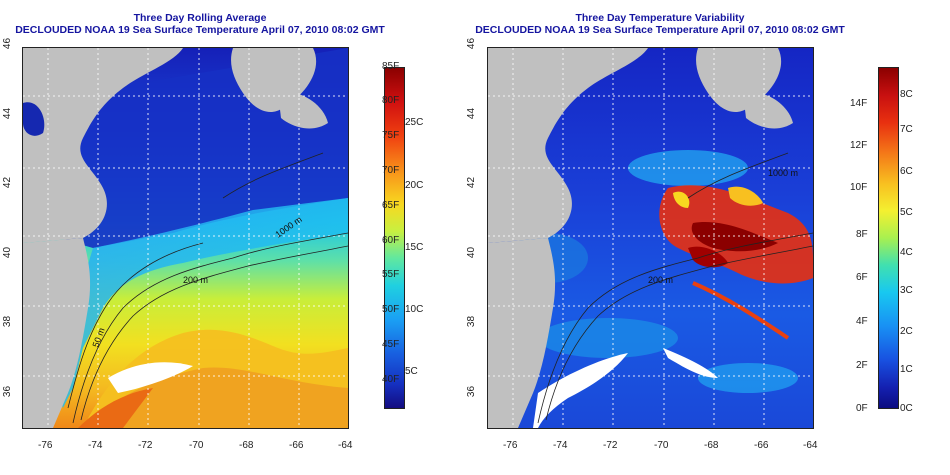 The image size is (950, 475). Describe the element at coordinates (414, 185) in the screenshot. I see `cb-label-c: 20C` at that location.